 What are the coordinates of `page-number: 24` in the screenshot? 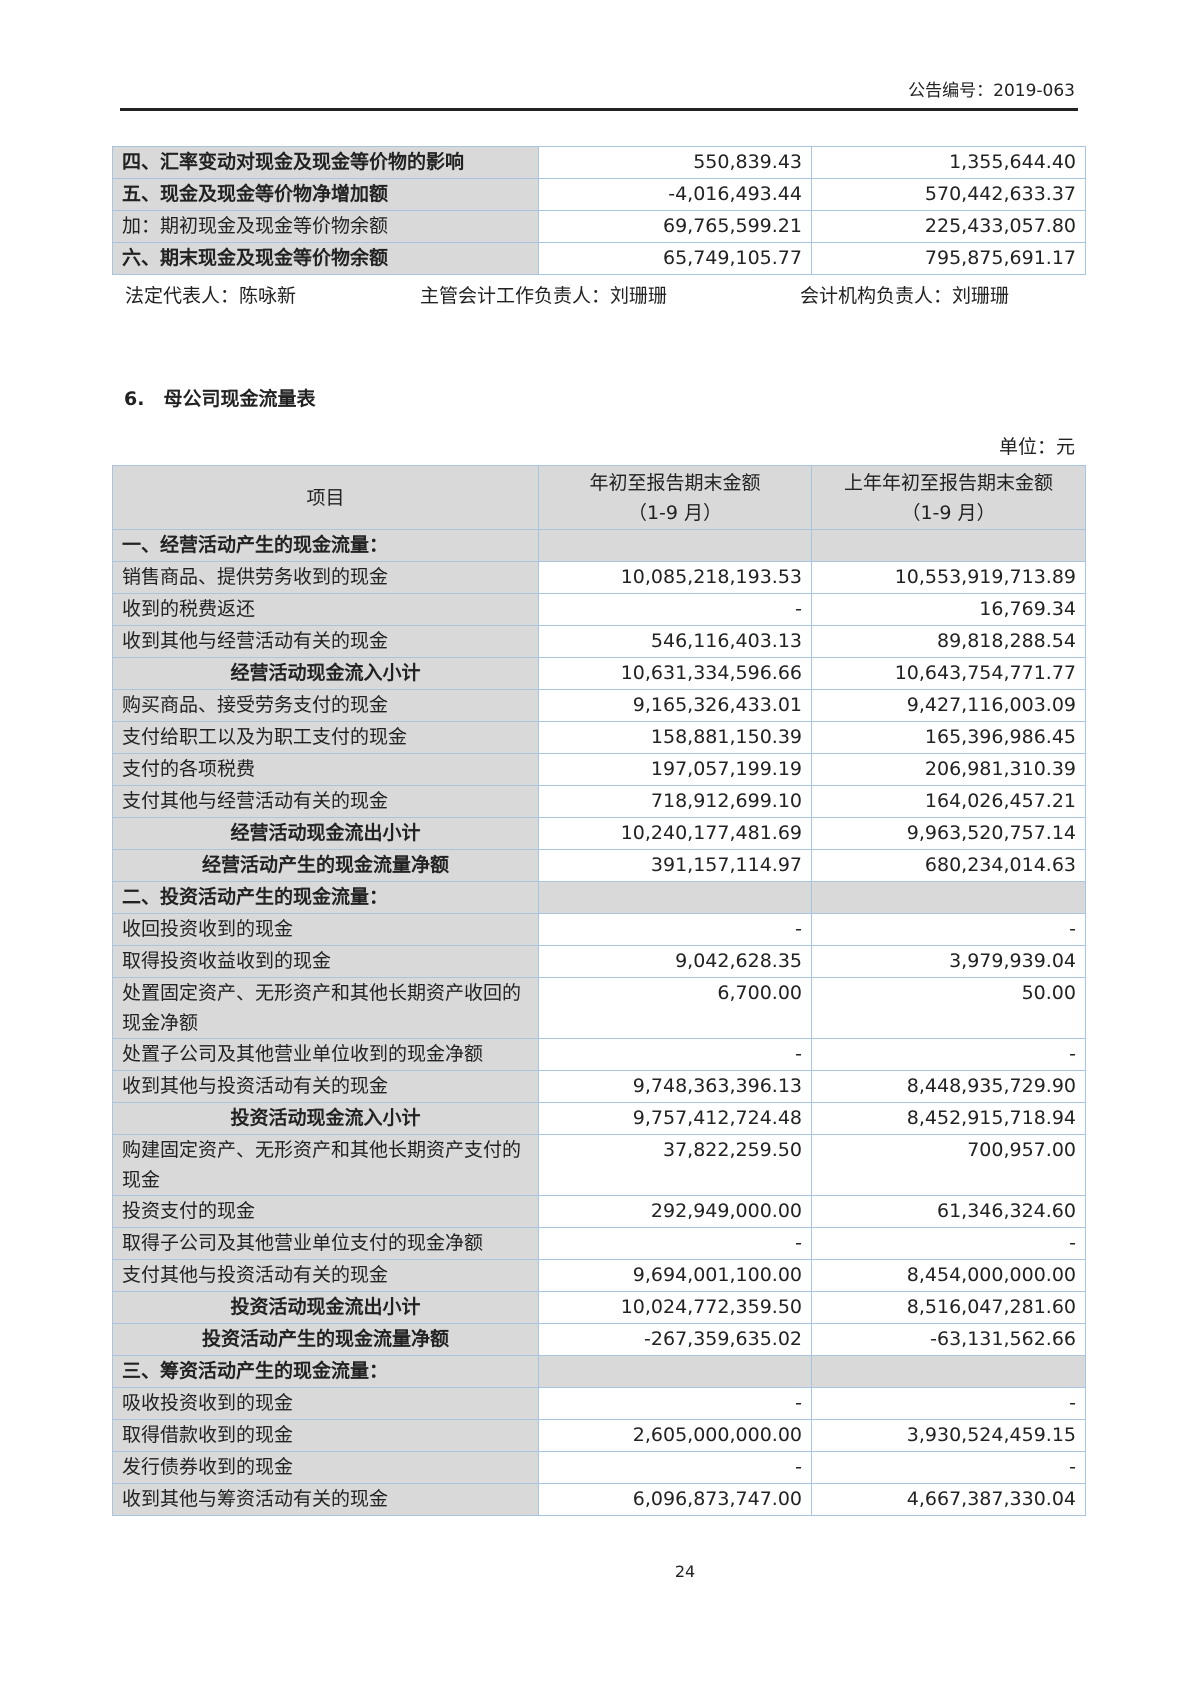 It's located at (685, 1571).